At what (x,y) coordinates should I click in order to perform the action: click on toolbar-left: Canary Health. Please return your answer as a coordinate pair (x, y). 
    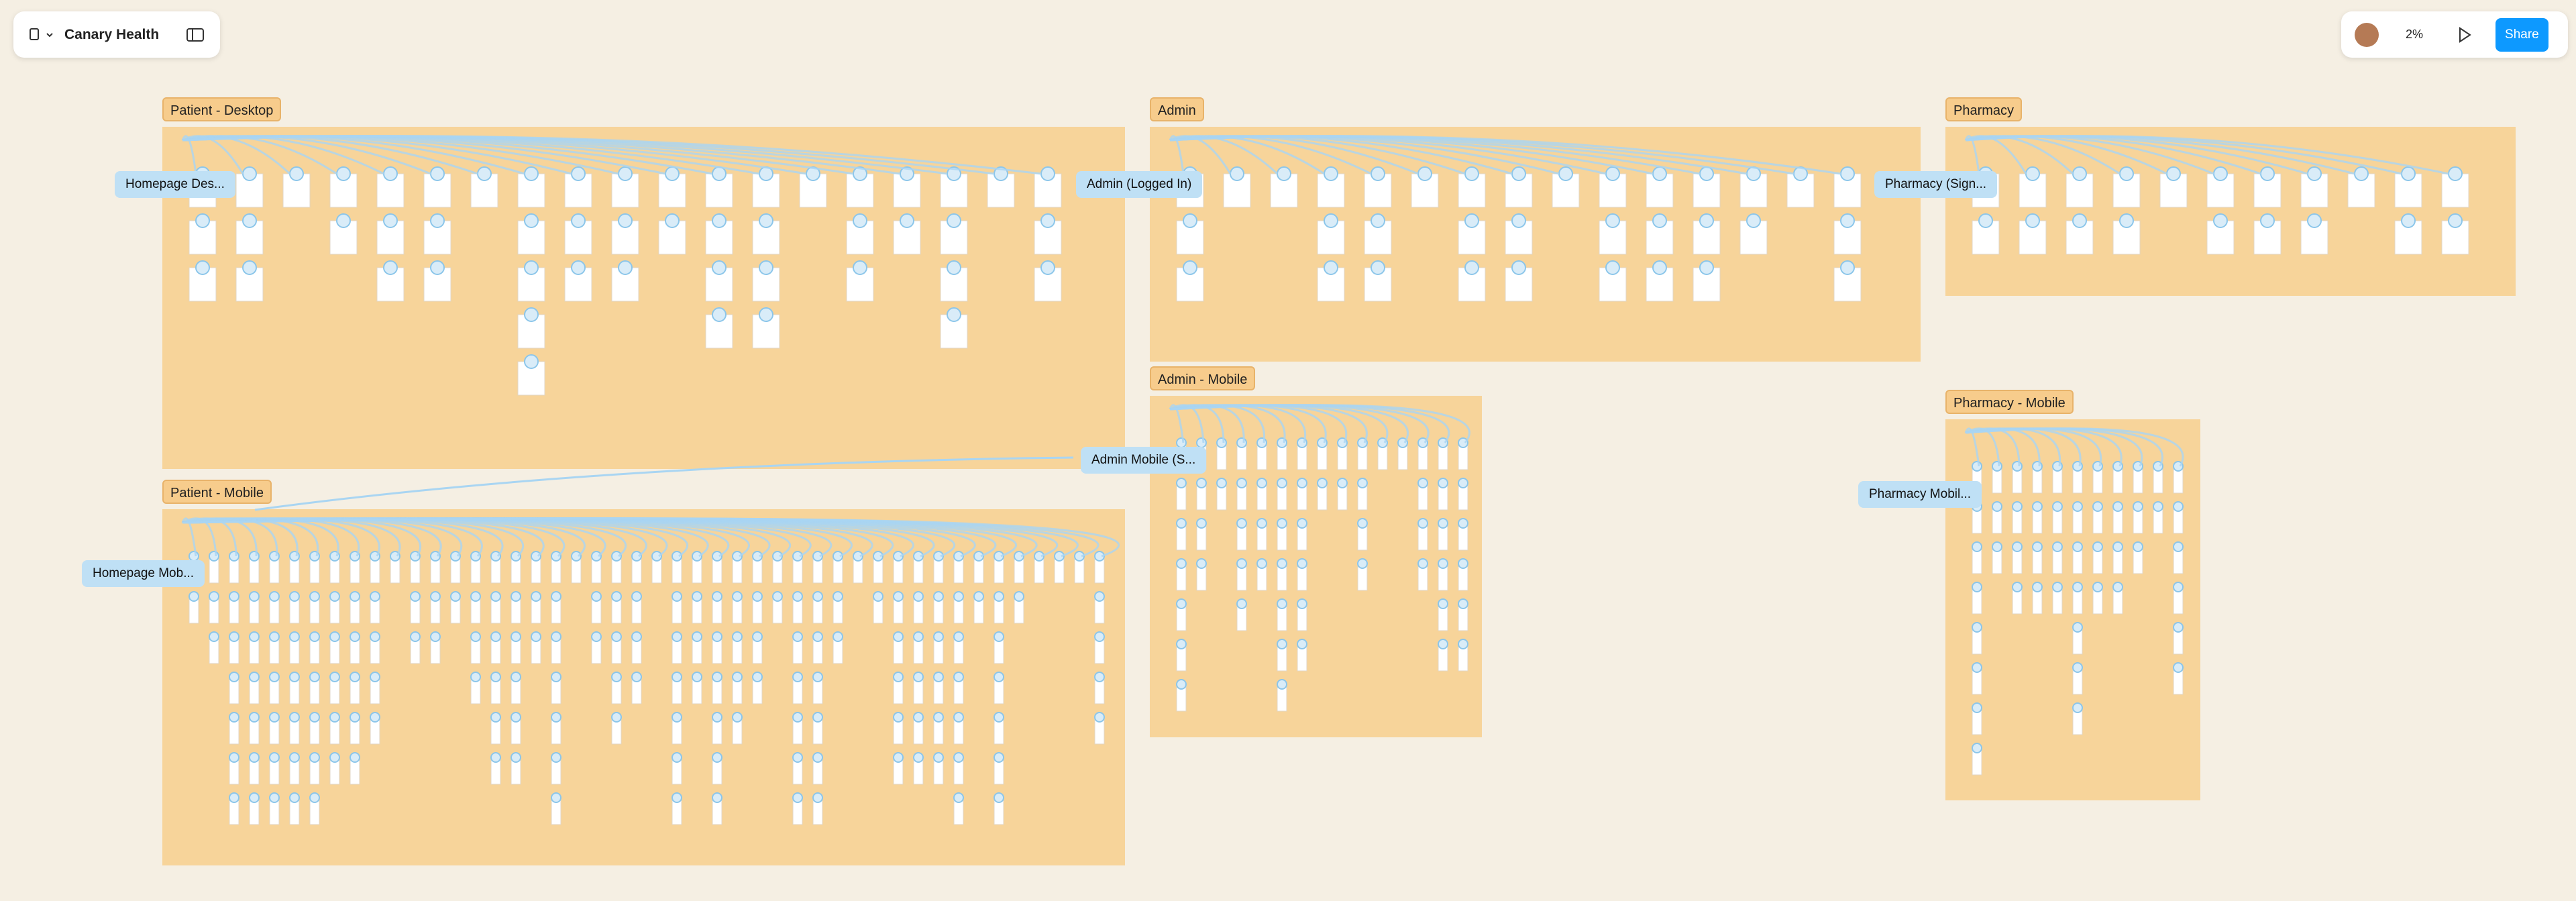
    Looking at the image, I should click on (116, 34).